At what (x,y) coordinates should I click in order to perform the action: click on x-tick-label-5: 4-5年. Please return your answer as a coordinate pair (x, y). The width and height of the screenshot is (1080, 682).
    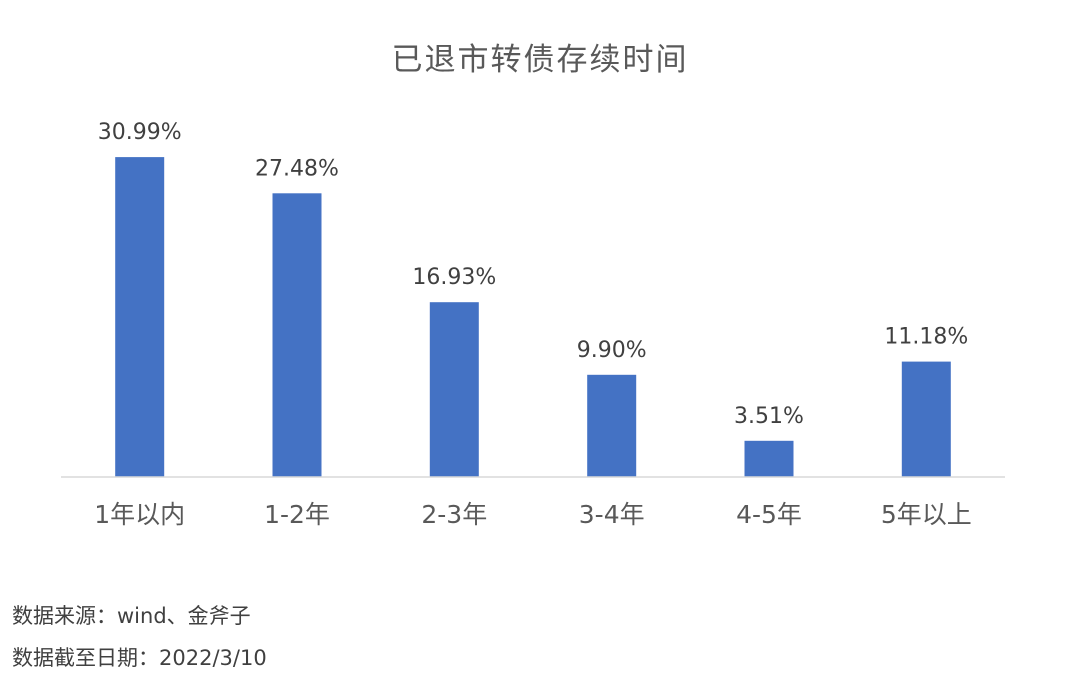
    Looking at the image, I should click on (769, 514).